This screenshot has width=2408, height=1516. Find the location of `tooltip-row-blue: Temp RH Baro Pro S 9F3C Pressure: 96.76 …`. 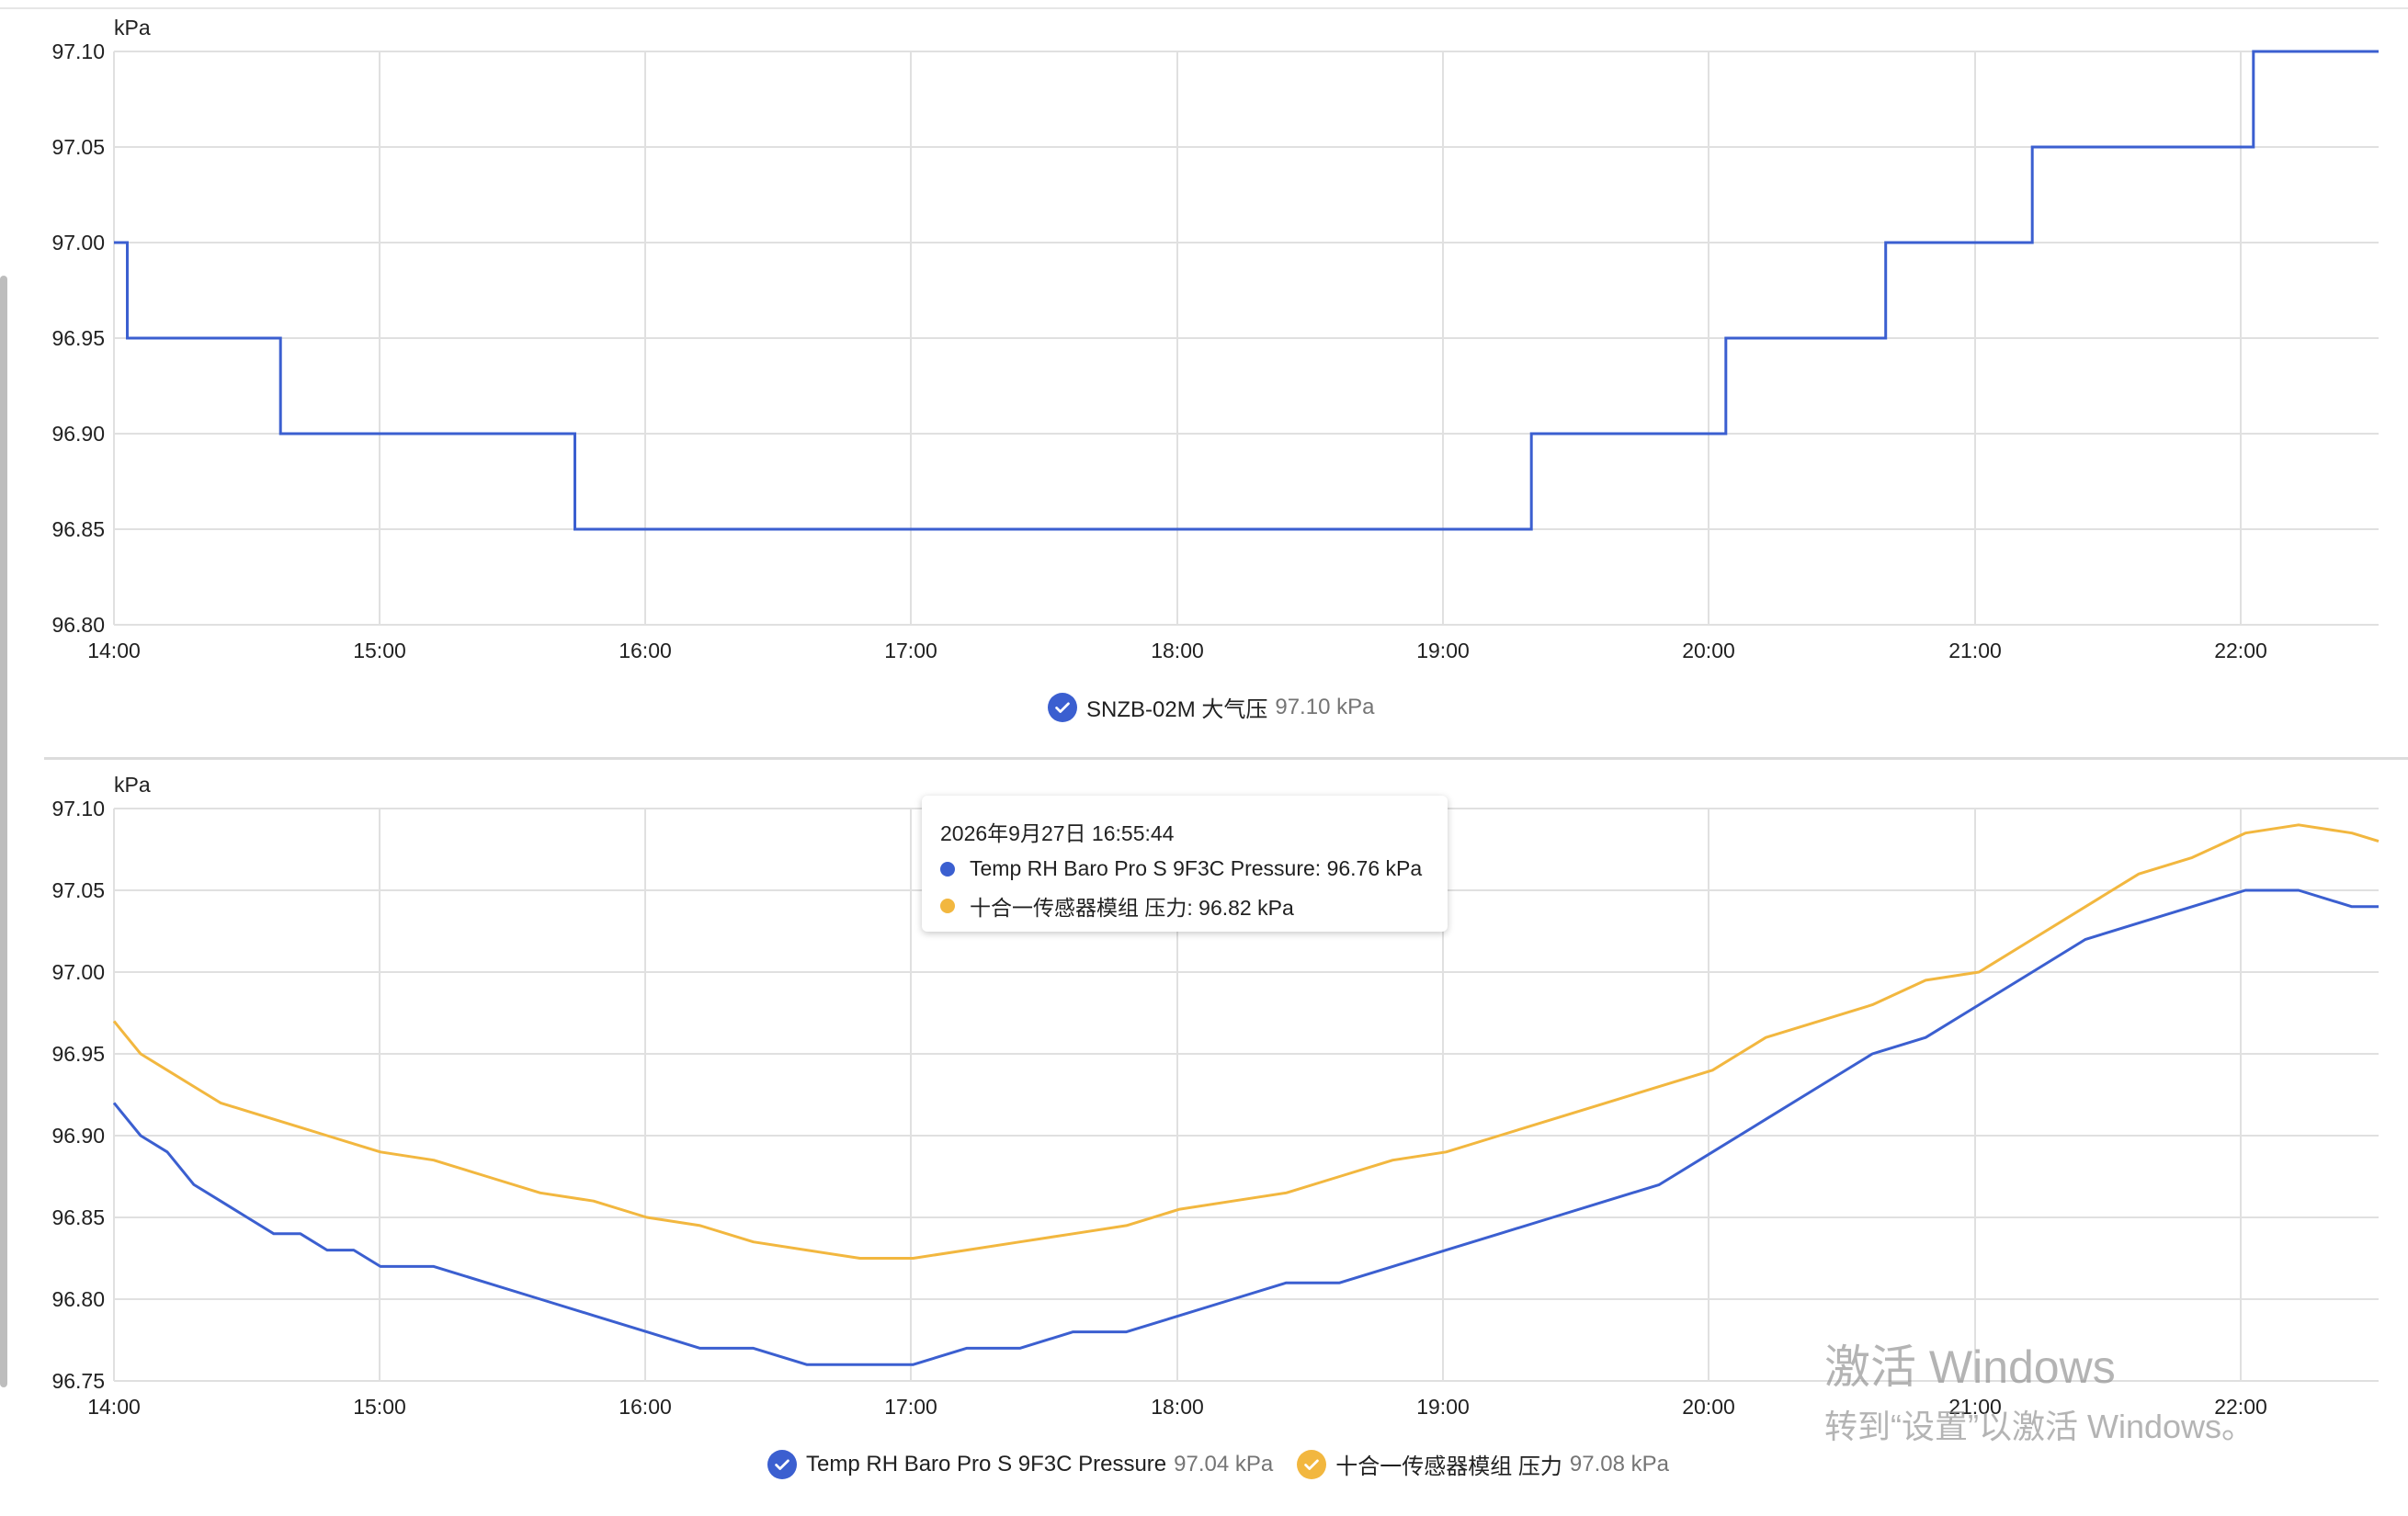

tooltip-row-blue: Temp RH Baro Pro S 9F3C Pressure: 96.76 … is located at coordinates (1184, 868).